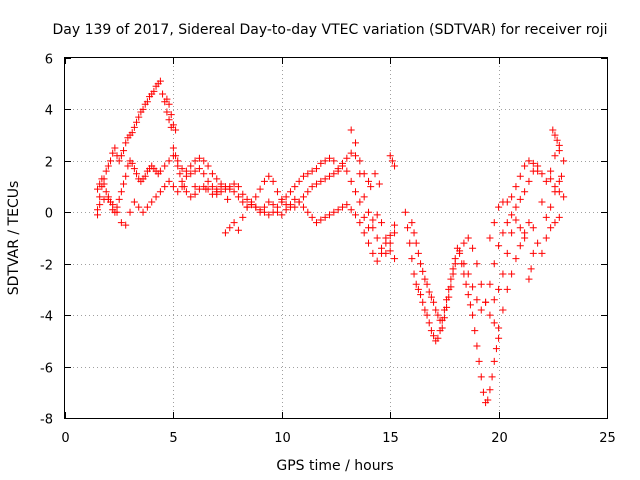 This screenshot has width=640, height=480. I want to click on y-tick-label: 2, so click(49, 163).